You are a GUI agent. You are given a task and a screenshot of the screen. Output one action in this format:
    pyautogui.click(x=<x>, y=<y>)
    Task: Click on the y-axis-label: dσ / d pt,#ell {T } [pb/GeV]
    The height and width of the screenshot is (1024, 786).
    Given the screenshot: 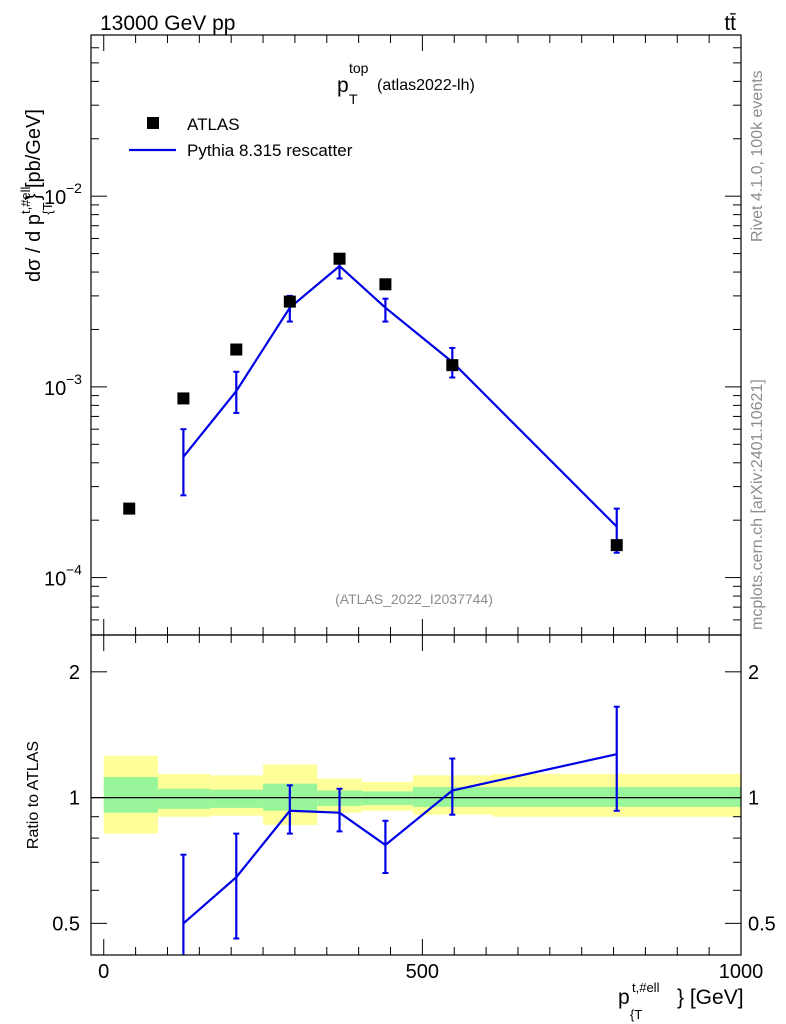 What is the action you would take?
    pyautogui.click(x=36, y=195)
    